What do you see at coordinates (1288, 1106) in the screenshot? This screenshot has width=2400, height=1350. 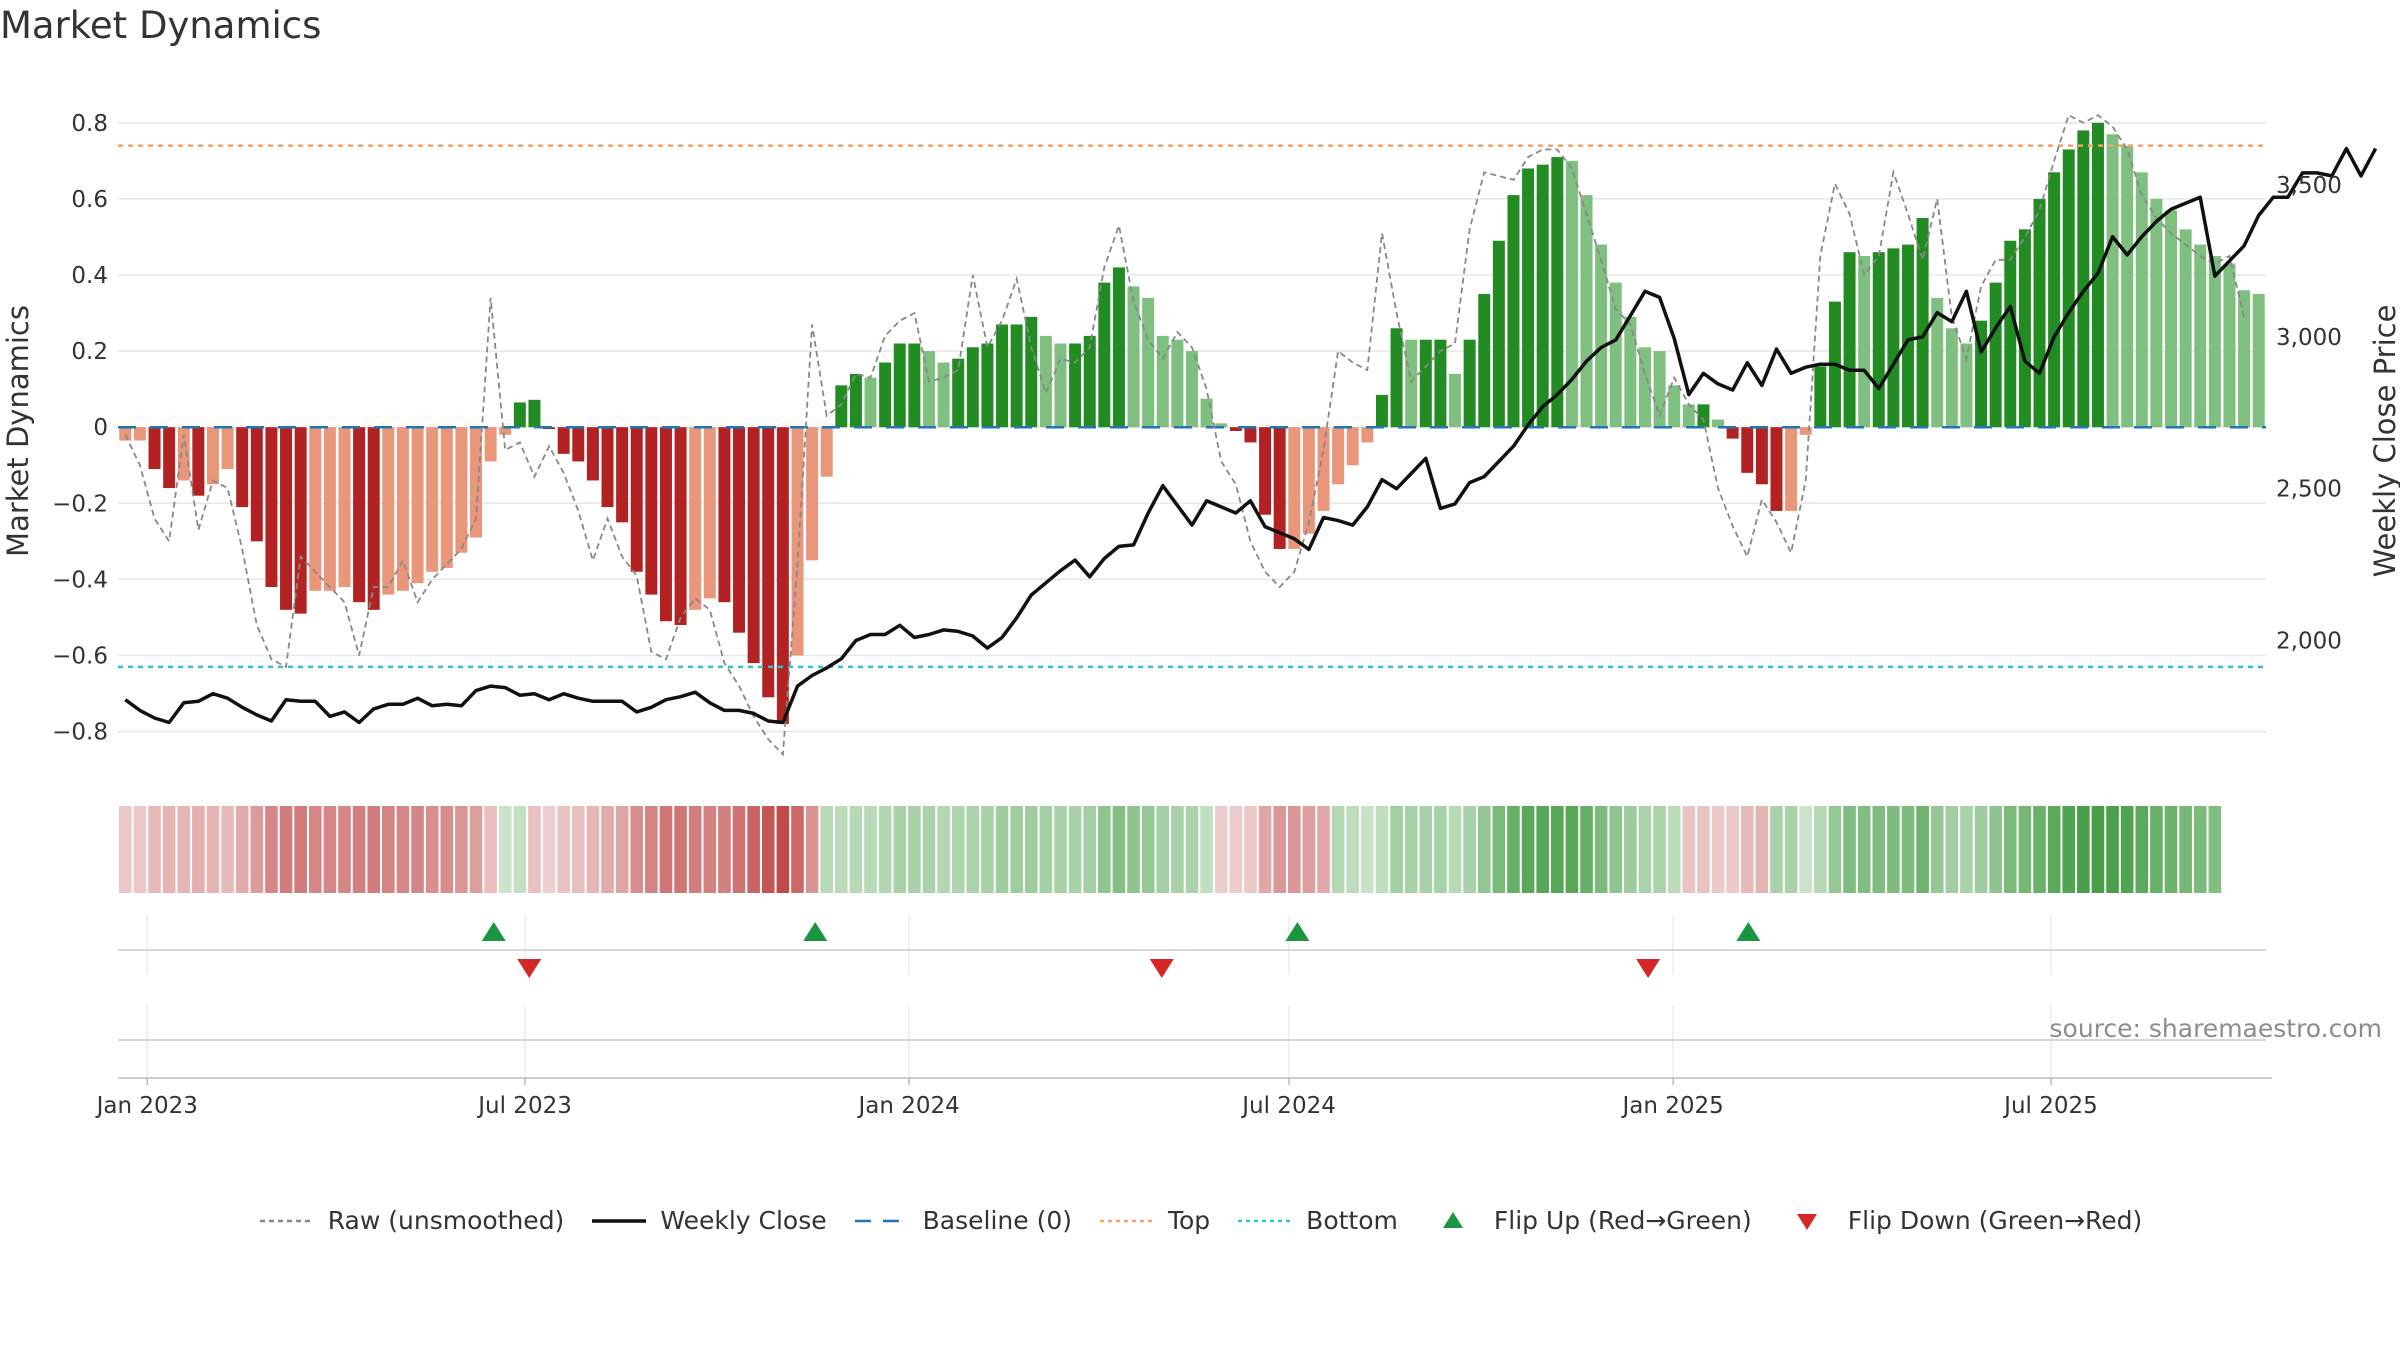 I see `x-tick-label: Jul 2024` at bounding box center [1288, 1106].